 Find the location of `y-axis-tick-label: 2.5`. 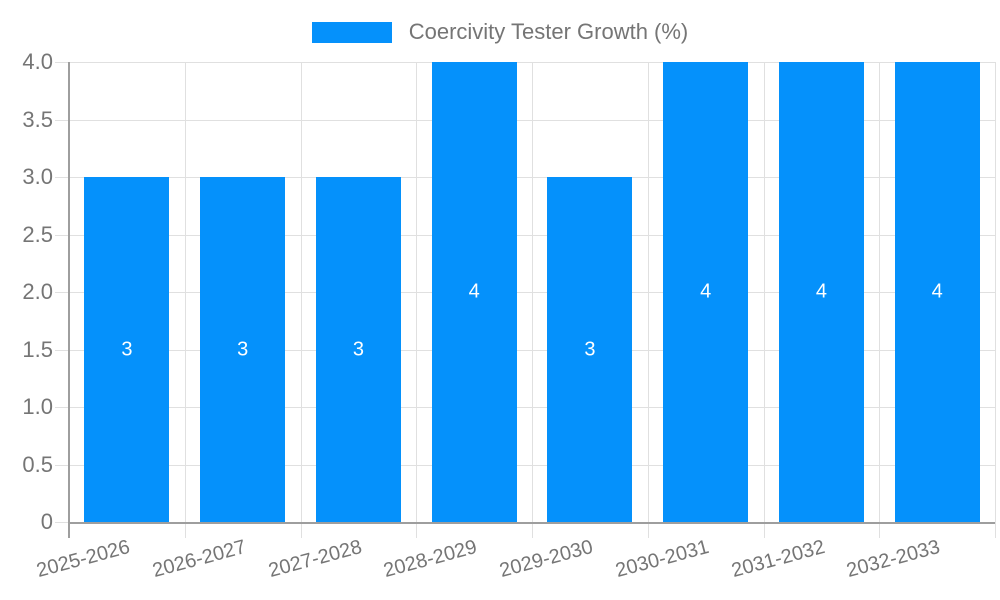

y-axis-tick-label: 2.5 is located at coordinates (37, 234).